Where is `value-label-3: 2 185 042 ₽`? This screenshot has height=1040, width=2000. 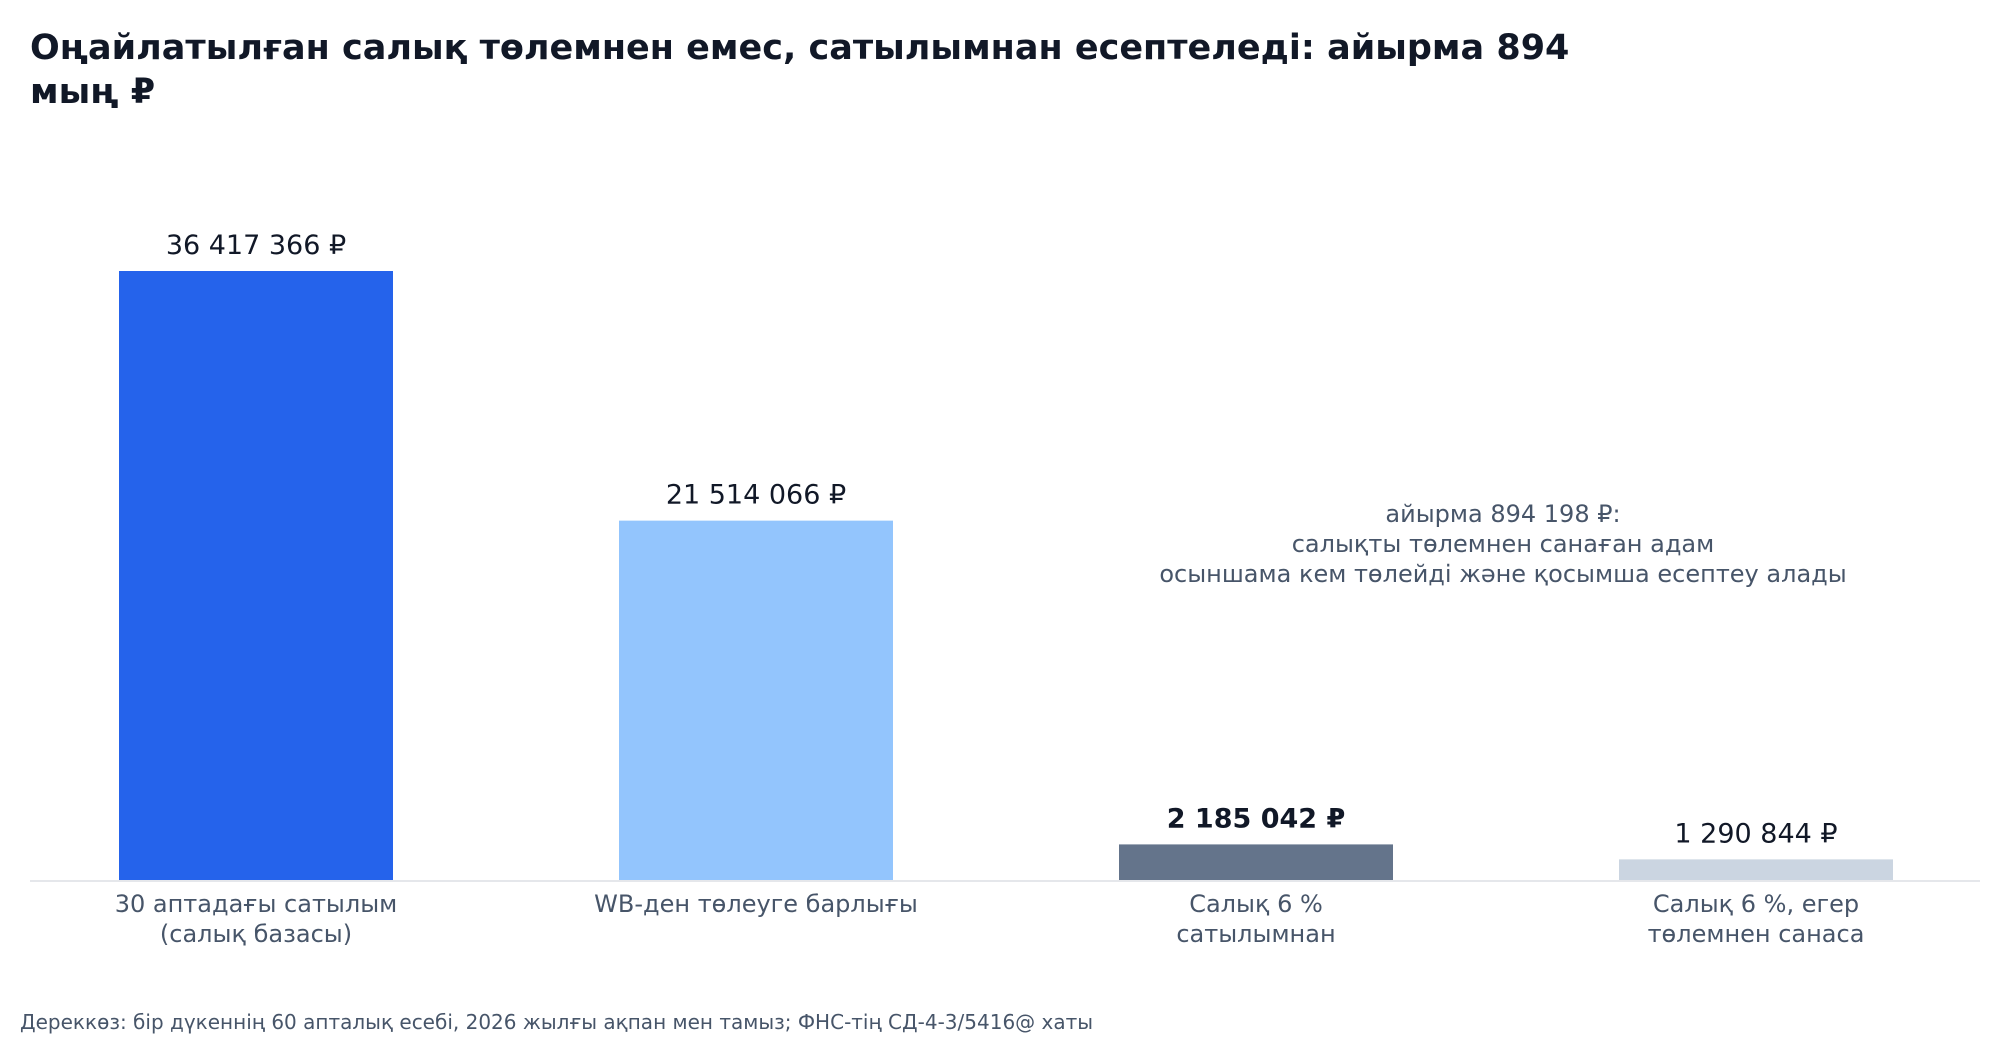 value-label-3: 2 185 042 ₽ is located at coordinates (1256, 818).